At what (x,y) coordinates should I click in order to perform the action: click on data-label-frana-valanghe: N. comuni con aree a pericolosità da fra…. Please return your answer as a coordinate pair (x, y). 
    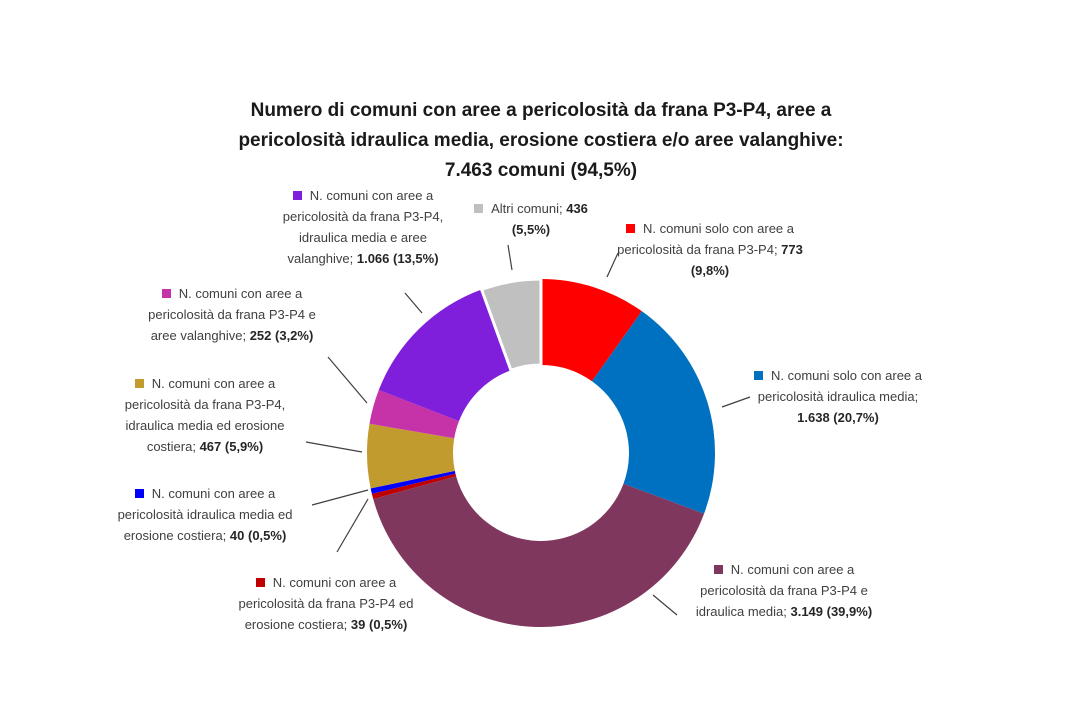
    Looking at the image, I should click on (232, 314).